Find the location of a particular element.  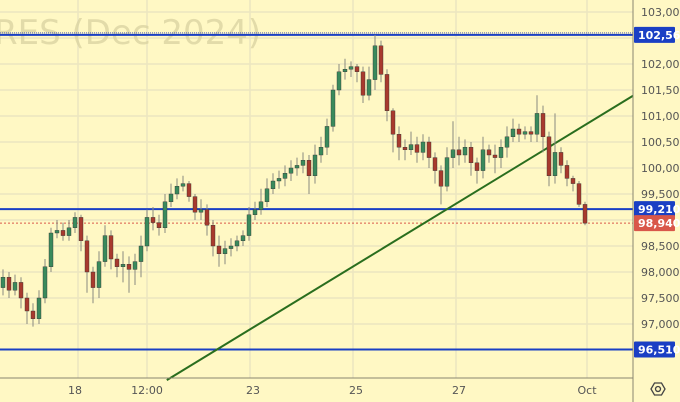

y-tick-label: 100,000 is located at coordinates (660, 168).